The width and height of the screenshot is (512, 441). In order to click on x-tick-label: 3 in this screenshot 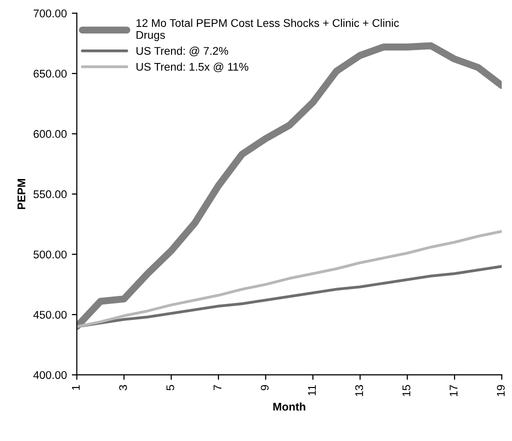, I will do `click(123, 387)`.